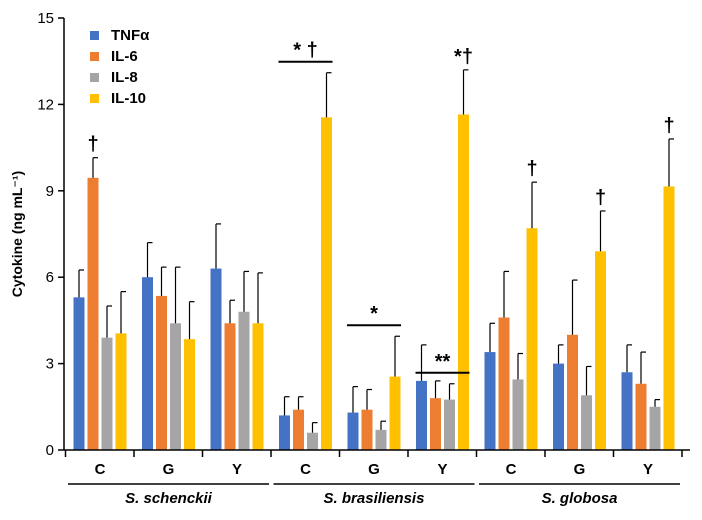 This screenshot has width=702, height=520. What do you see at coordinates (130, 35) in the screenshot?
I see `legend-label: TNFα` at bounding box center [130, 35].